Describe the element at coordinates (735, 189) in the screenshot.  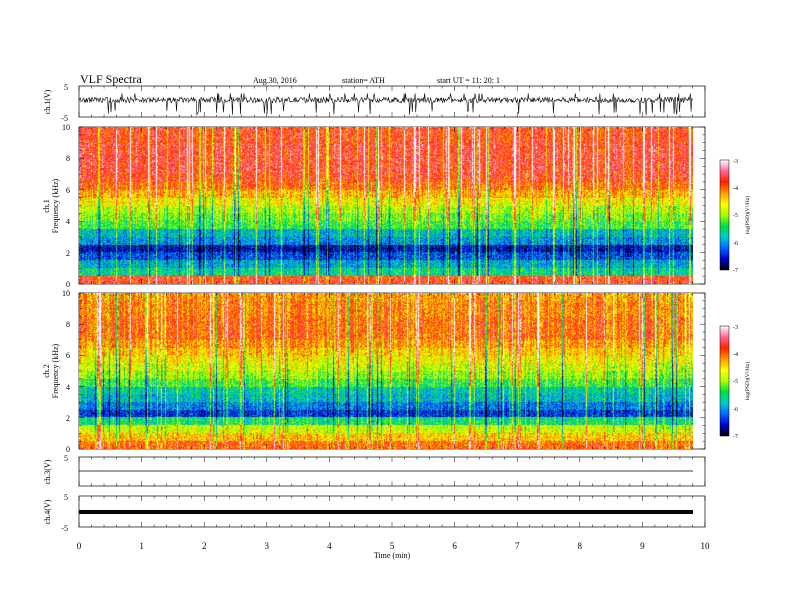
I see `ch1-colorbar-tick-m4: -4` at that location.